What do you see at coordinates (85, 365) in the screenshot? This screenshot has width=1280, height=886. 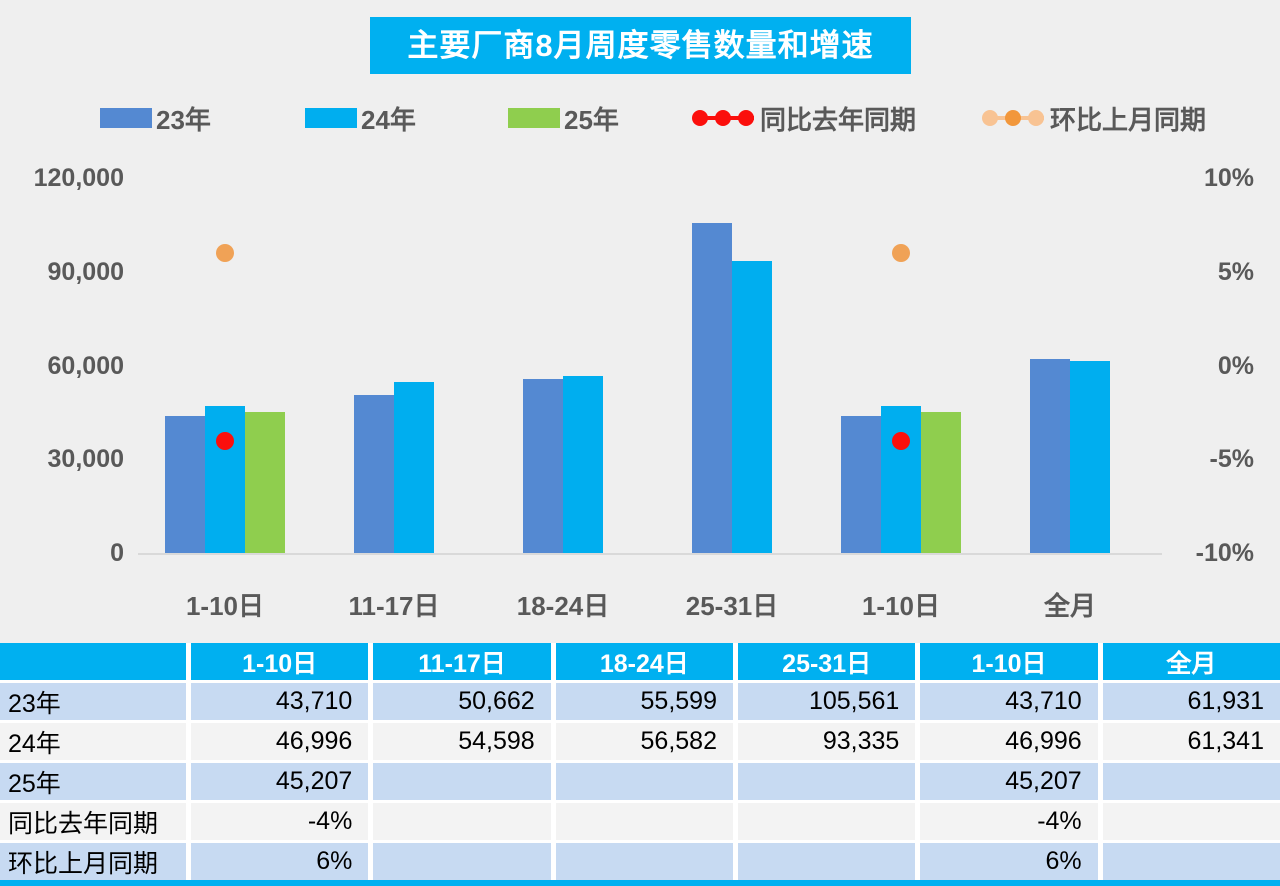 I see `y-left-tick: 60,000` at bounding box center [85, 365].